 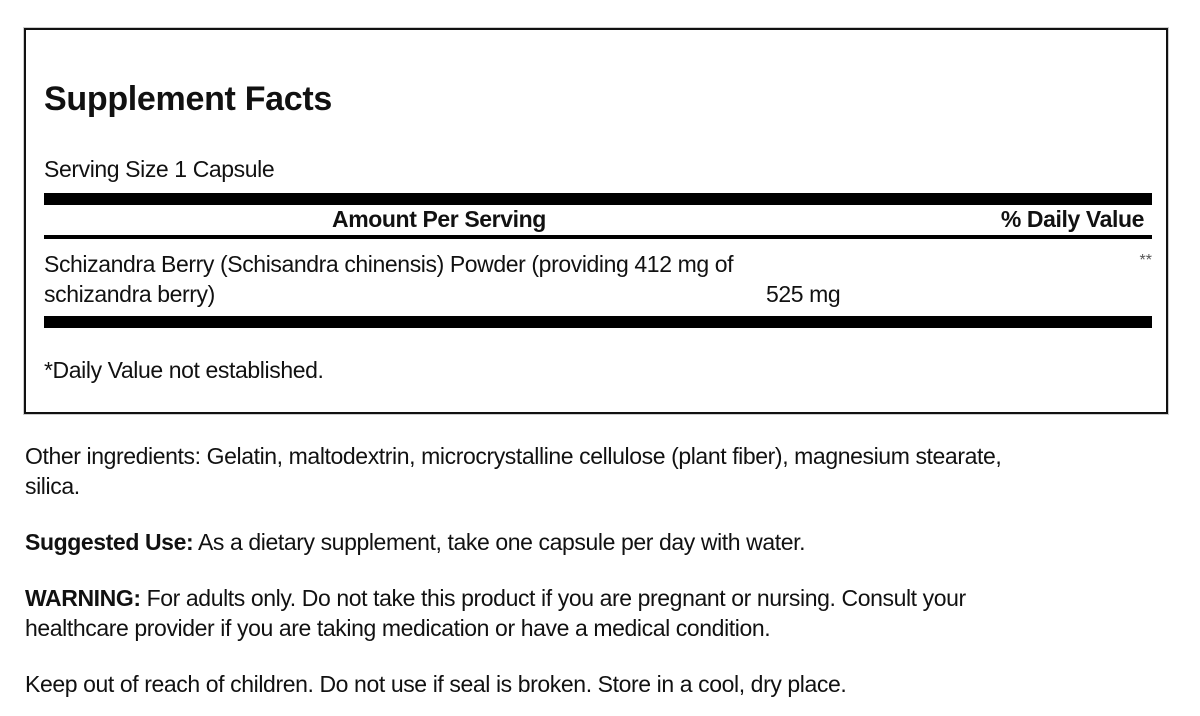 What do you see at coordinates (1072, 219) in the screenshot?
I see `header-daily-value: % Daily Value` at bounding box center [1072, 219].